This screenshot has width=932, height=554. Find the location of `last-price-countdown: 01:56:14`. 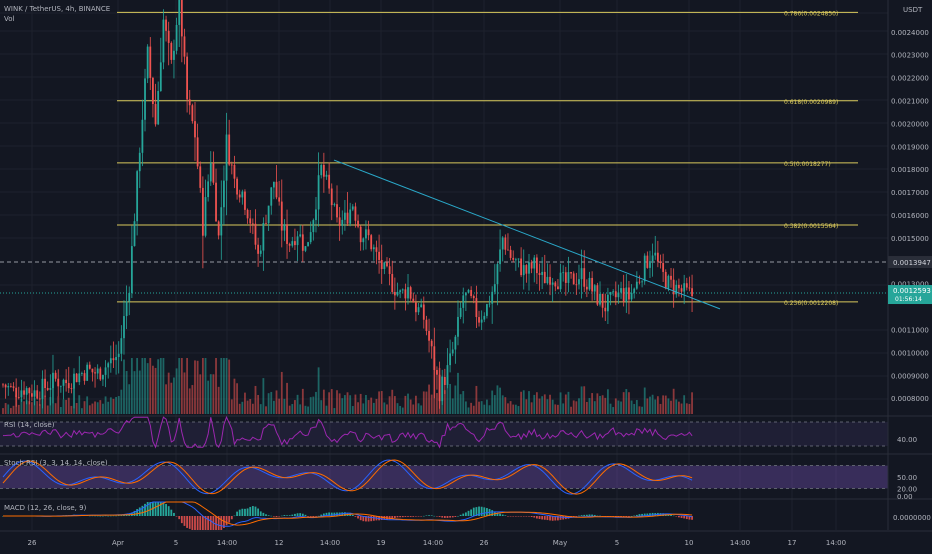

last-price-countdown: 01:56:14 is located at coordinates (908, 299).